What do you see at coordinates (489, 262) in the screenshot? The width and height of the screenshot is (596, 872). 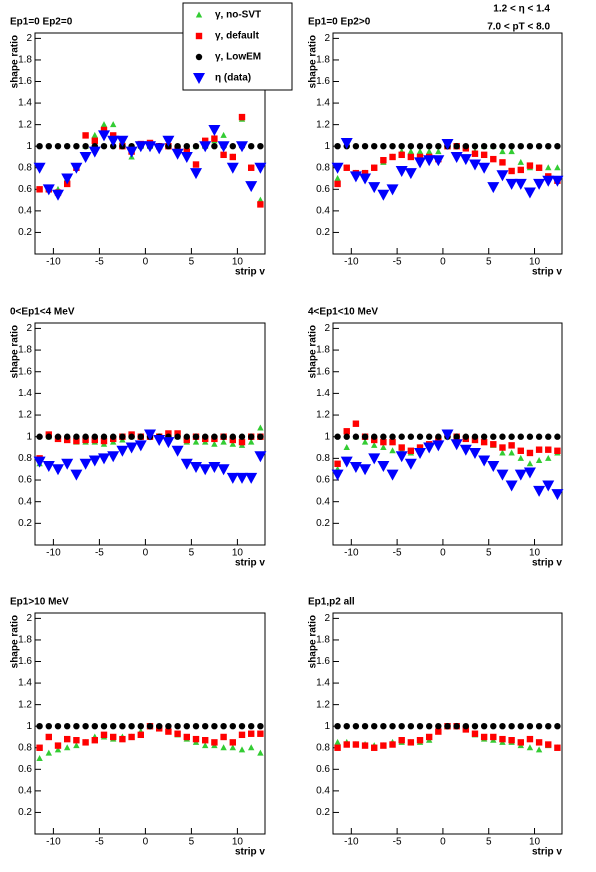 I see `x-tick-label: 5` at bounding box center [489, 262].